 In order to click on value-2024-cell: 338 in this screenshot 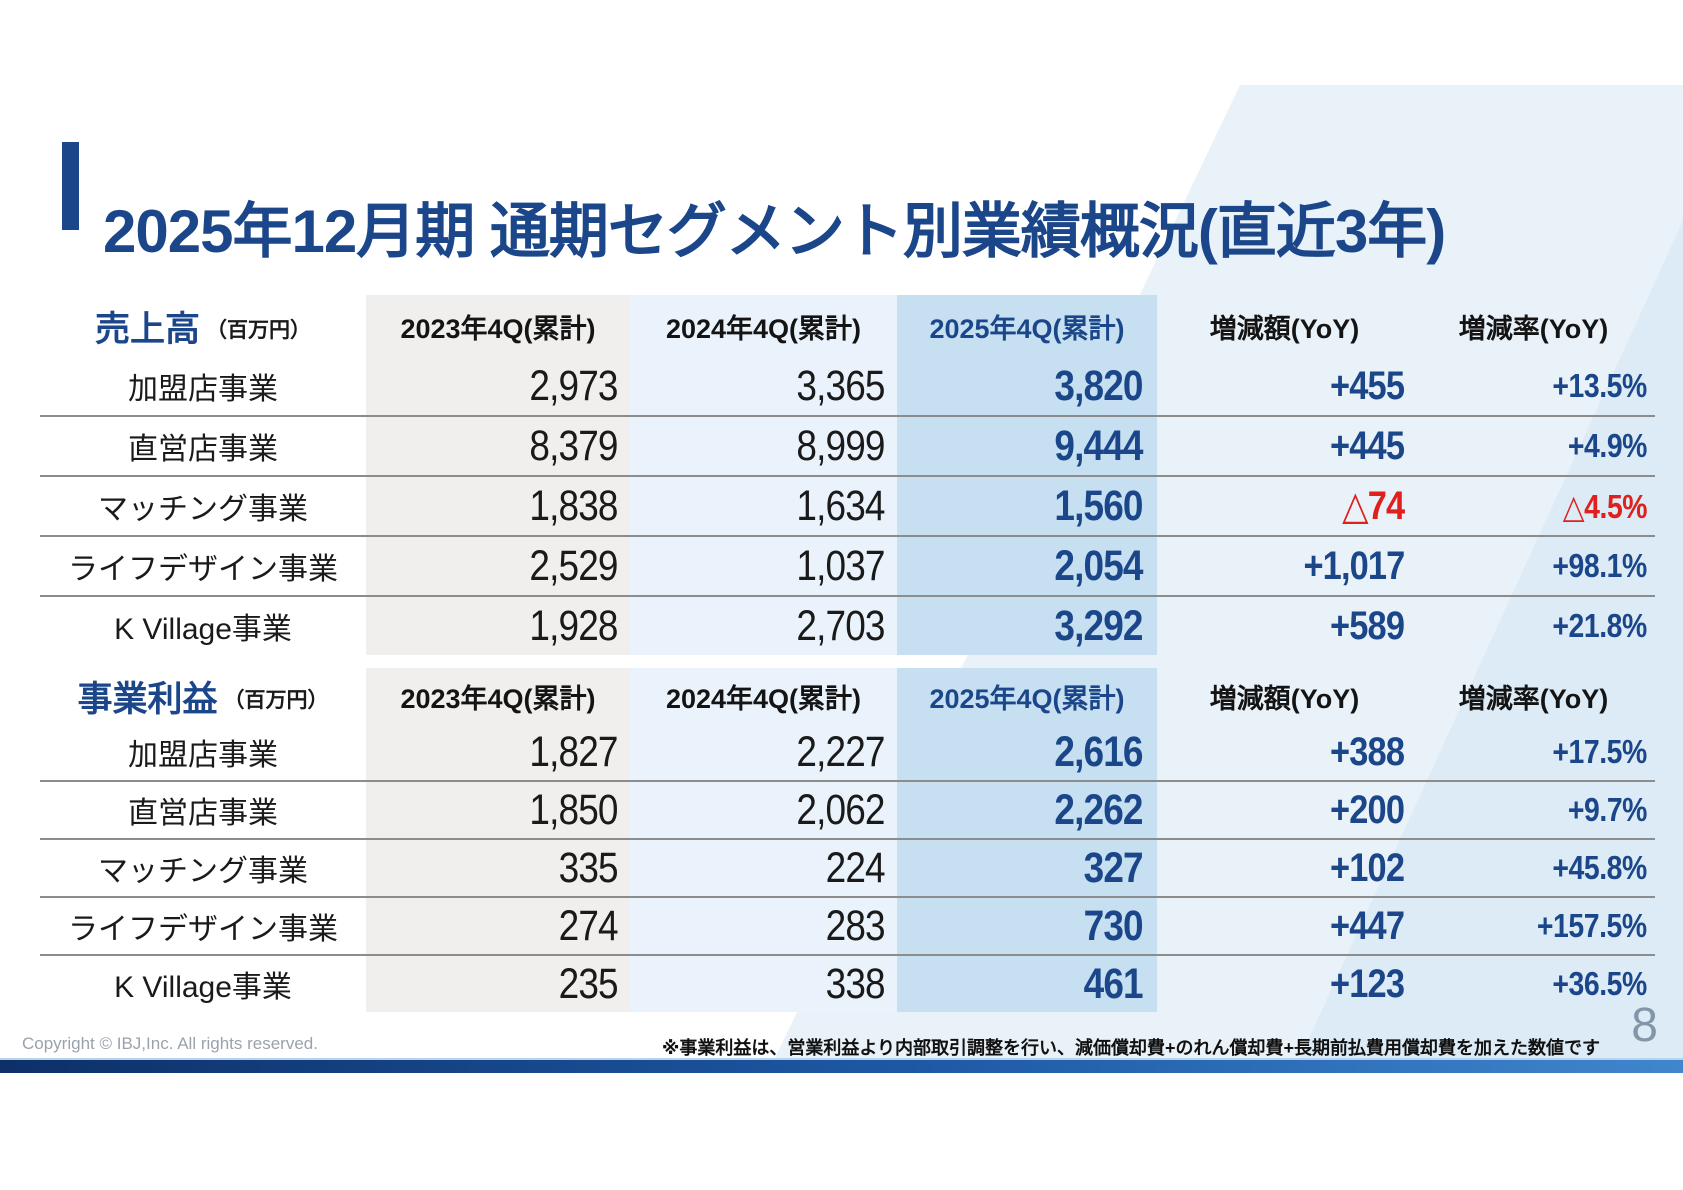, I will do `click(763, 984)`.